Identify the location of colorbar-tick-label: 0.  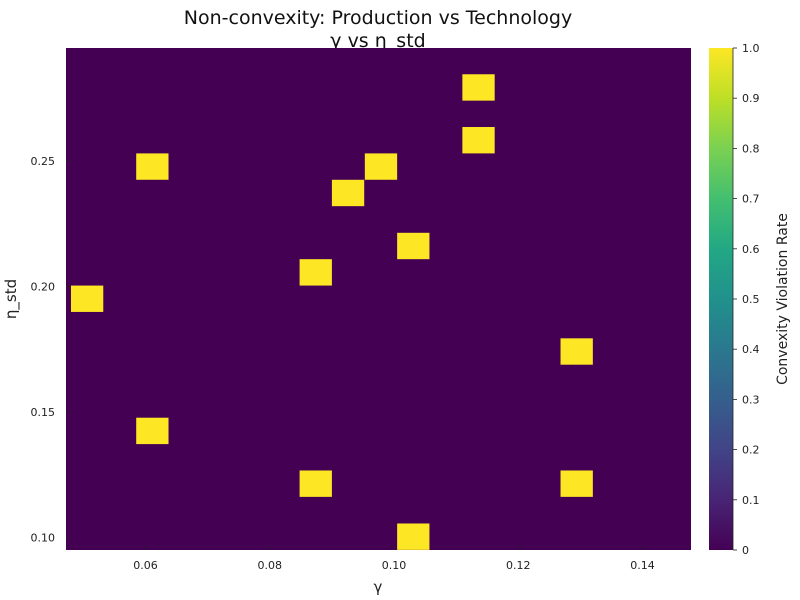
(745, 550).